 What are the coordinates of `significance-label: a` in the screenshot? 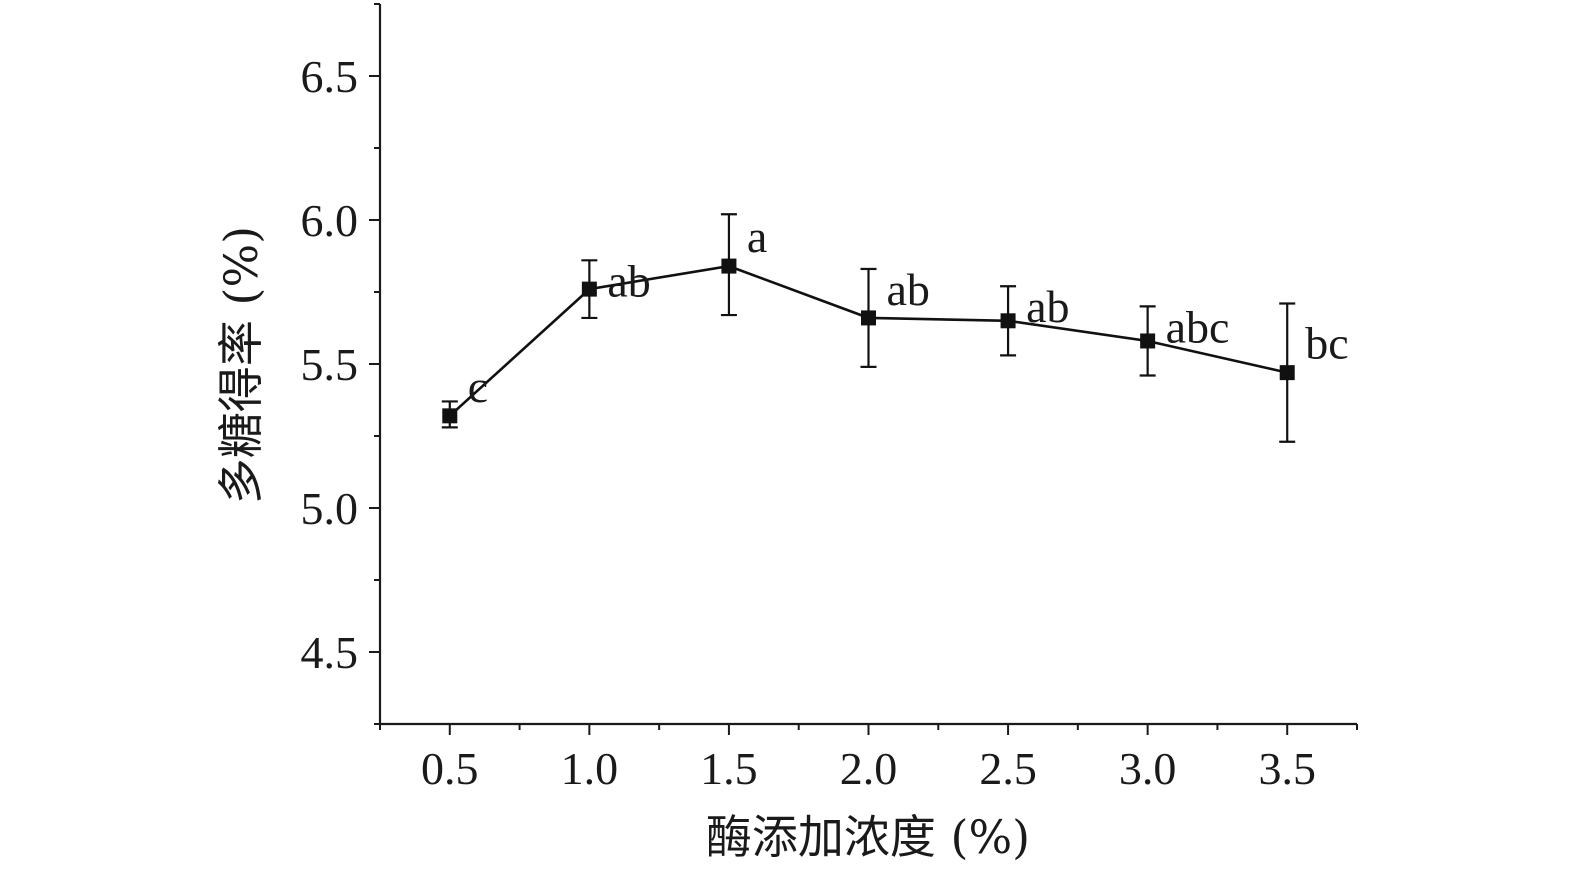 It's located at (757, 236).